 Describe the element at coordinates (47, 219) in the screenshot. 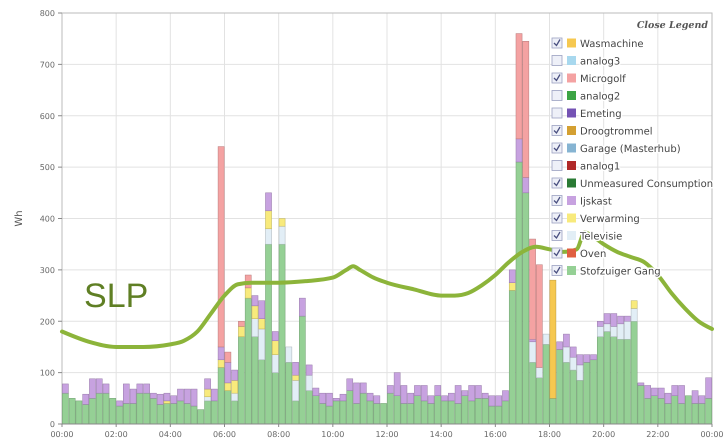

I see `y-tick-label: 400` at that location.